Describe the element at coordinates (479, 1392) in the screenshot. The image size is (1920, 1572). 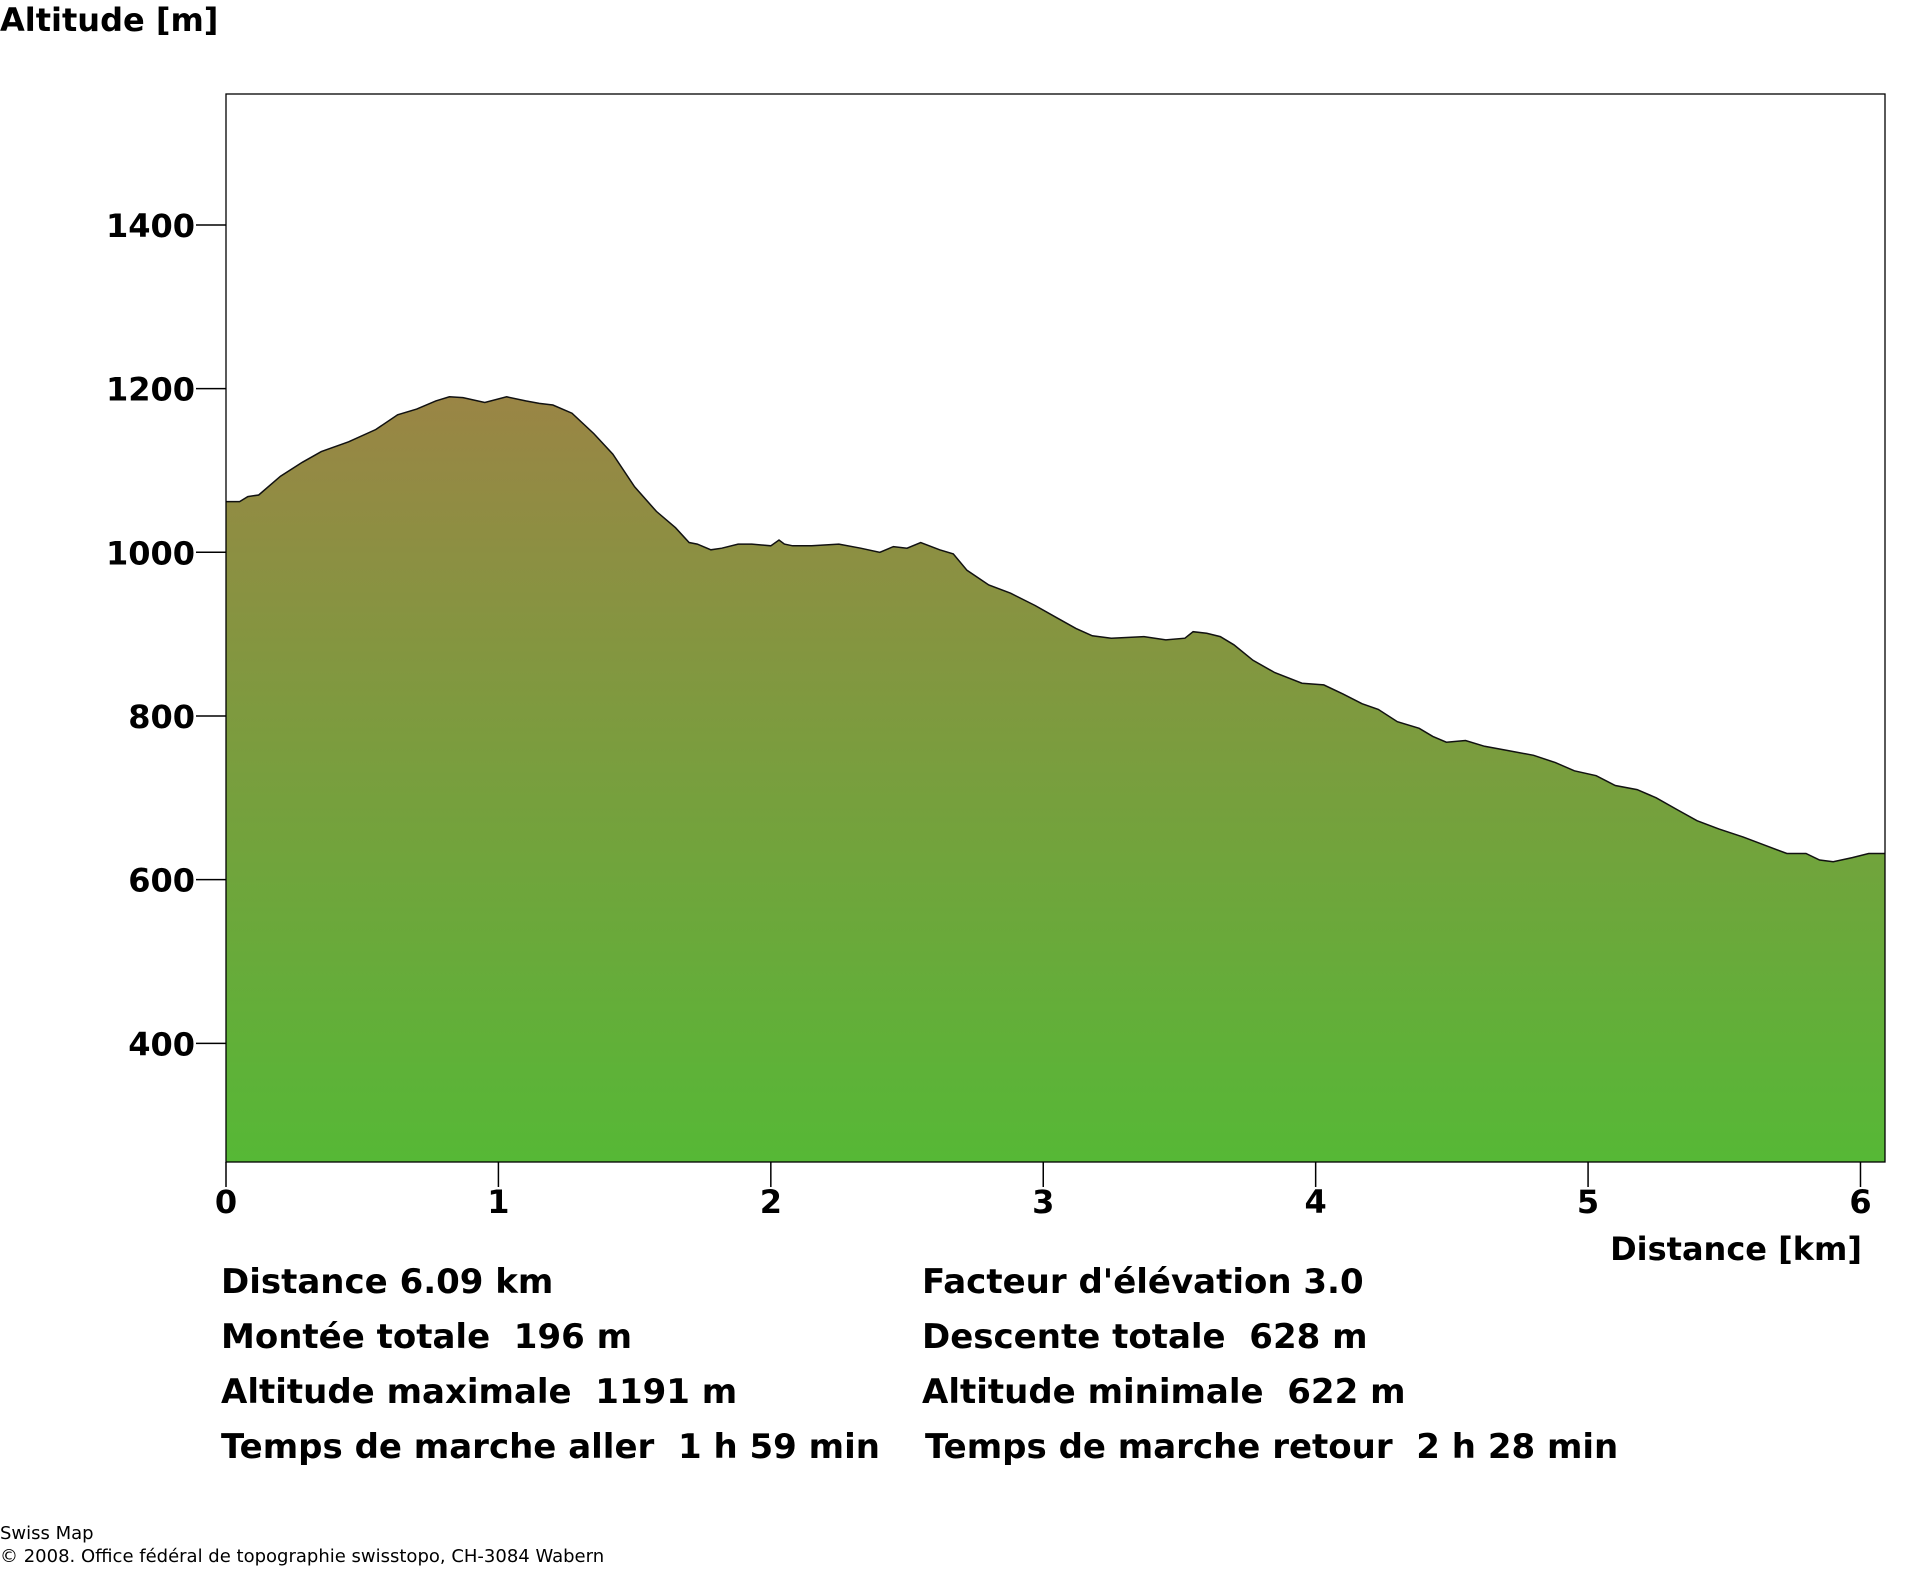
I see `stat-max-altitude: Altitude maximale 1191 m` at that location.